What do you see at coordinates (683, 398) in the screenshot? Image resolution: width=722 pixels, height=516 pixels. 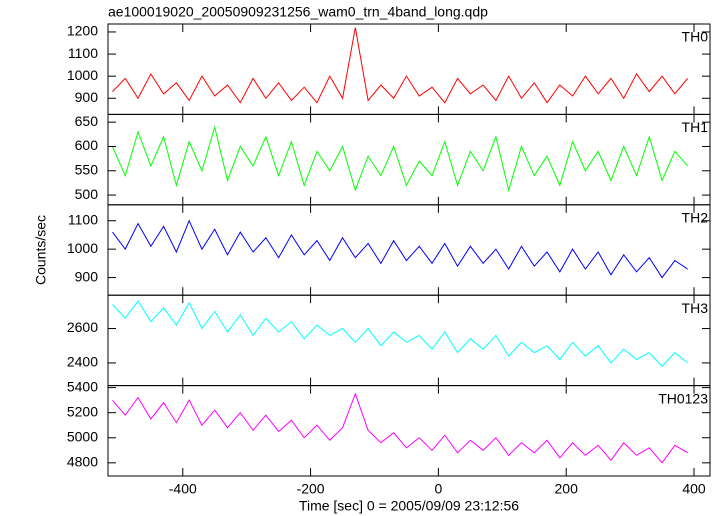 I see `panel-label: TH0123` at bounding box center [683, 398].